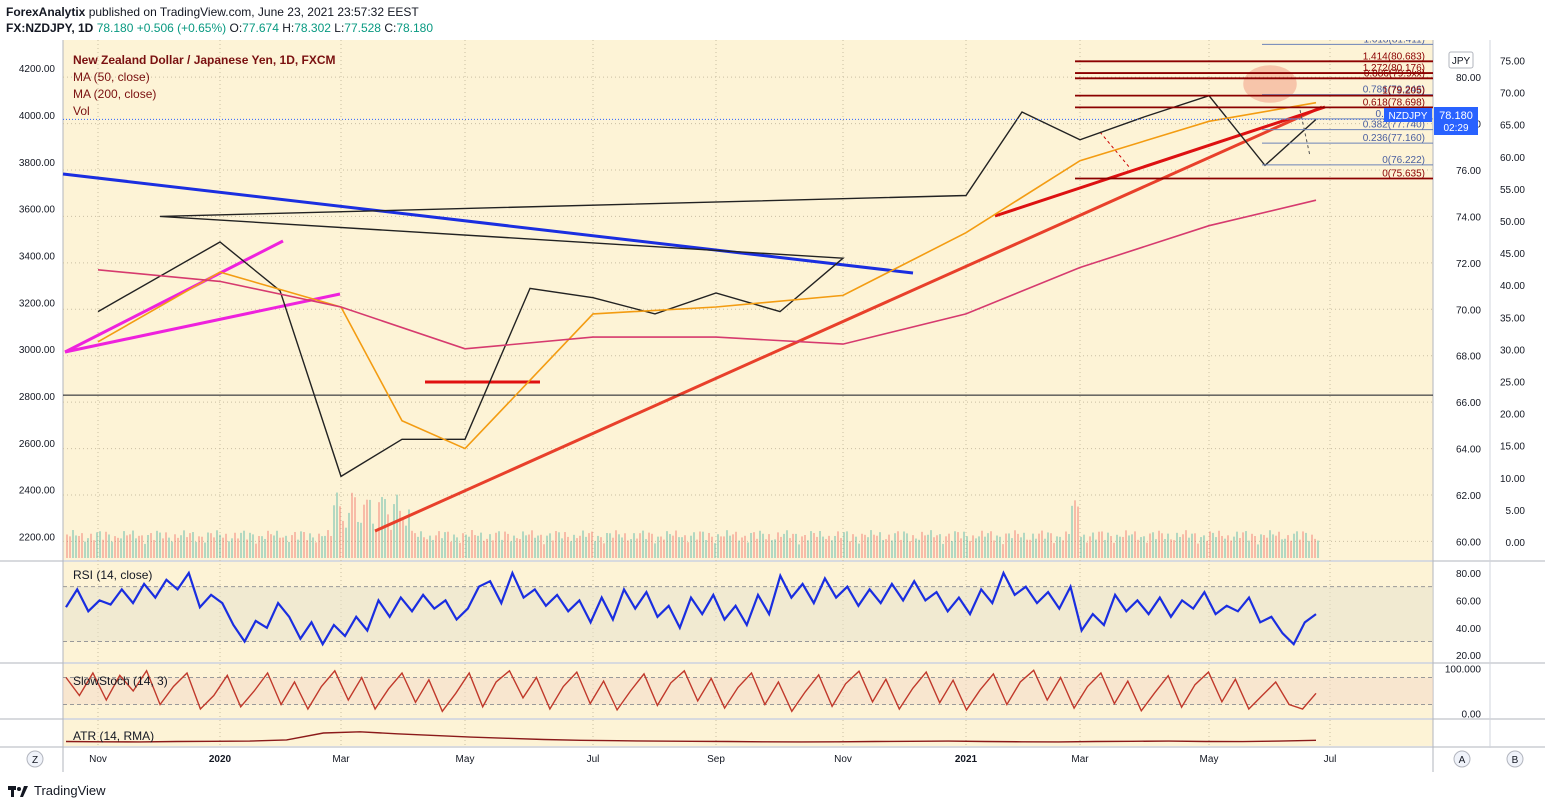 Image resolution: width=1545 pixels, height=810 pixels. I want to click on legend-ma200: MA (200, close), so click(114, 94).